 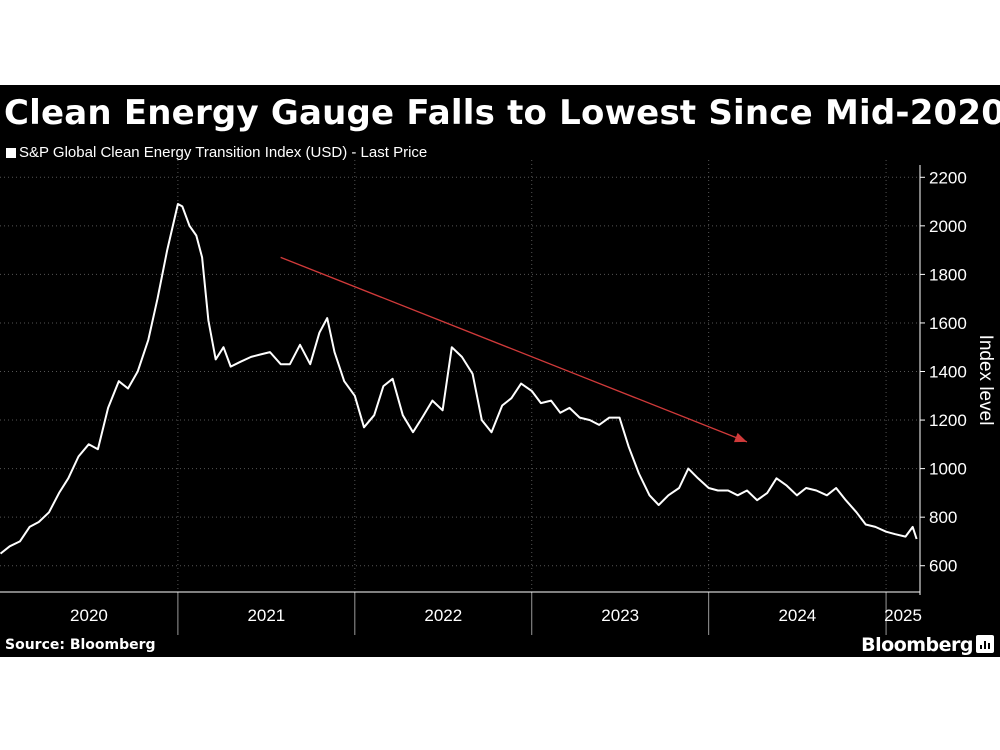 I want to click on x-tick-label: 2024, so click(x=797, y=615).